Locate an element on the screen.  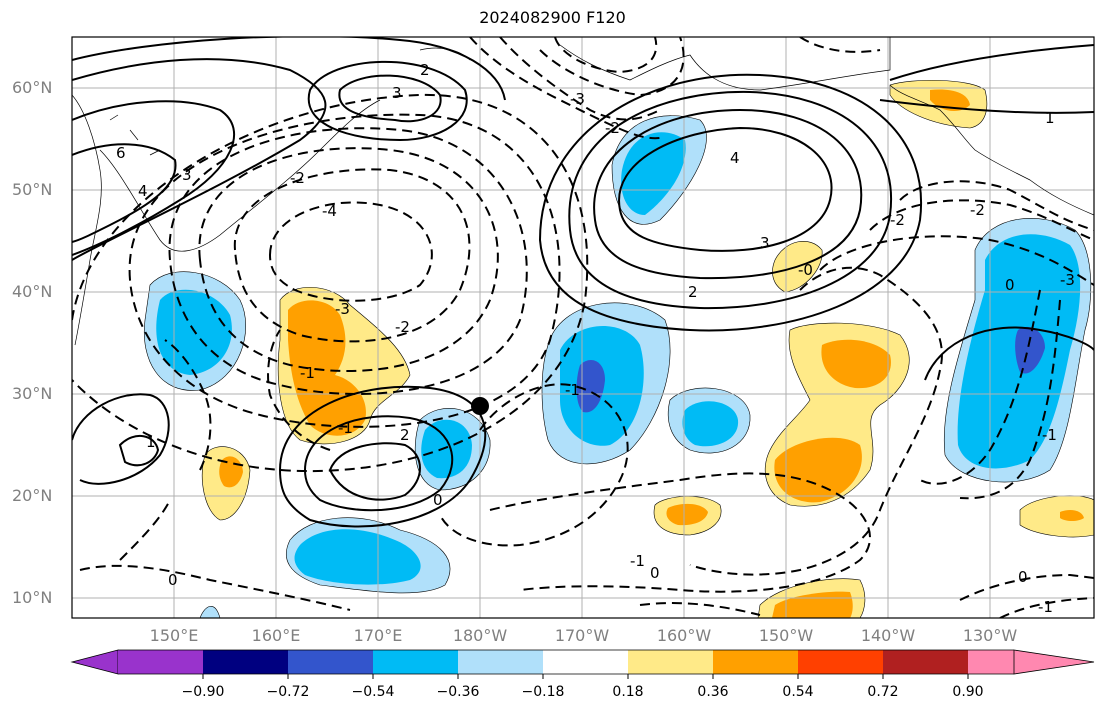
lat-label: 10°N is located at coordinates (32, 597).